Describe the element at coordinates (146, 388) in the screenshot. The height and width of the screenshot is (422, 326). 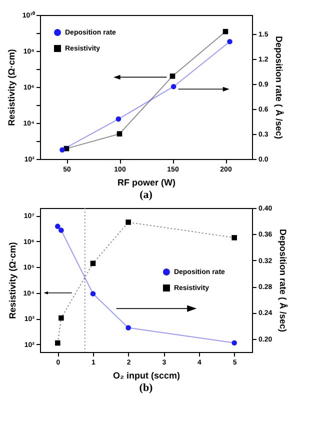
I see `text: (b)` at that location.